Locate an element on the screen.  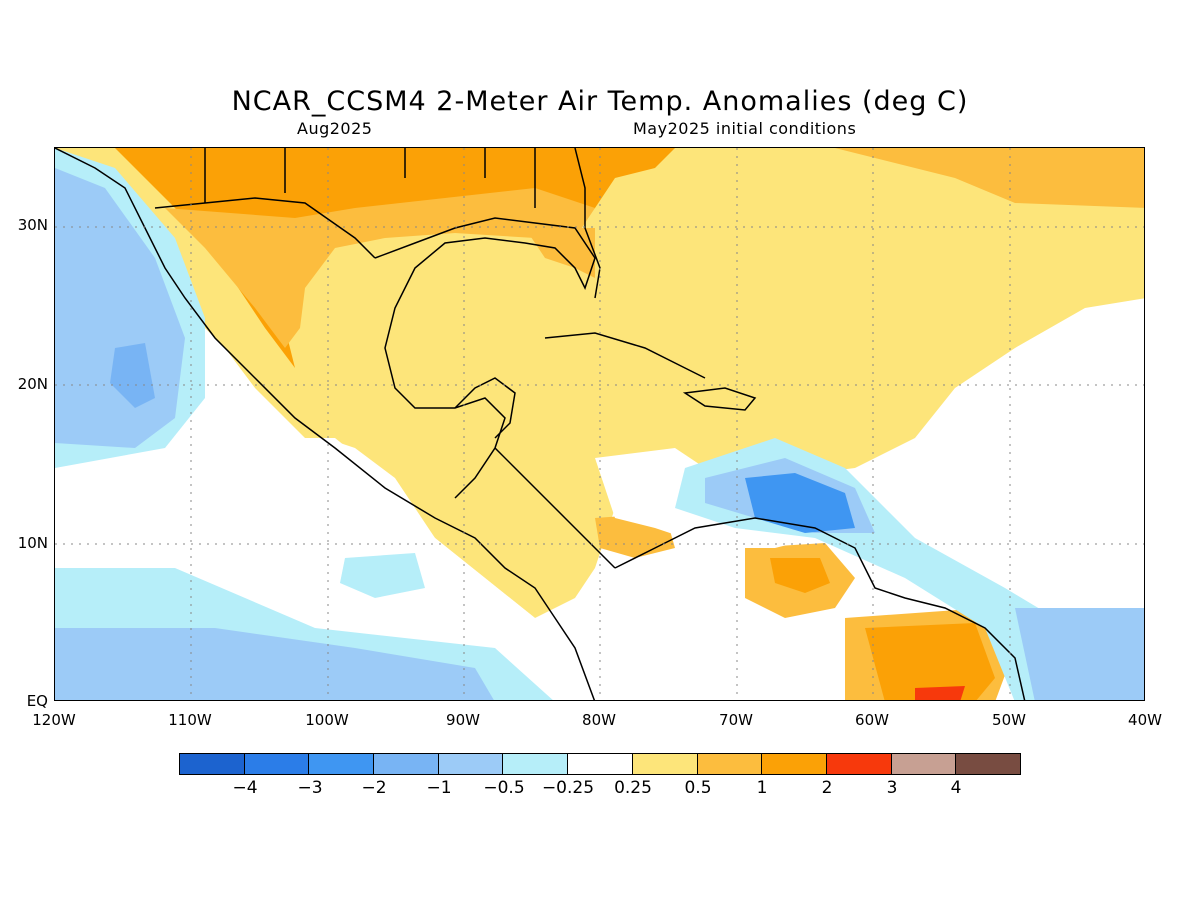
lat-tick-10n: 10N is located at coordinates (32, 543).